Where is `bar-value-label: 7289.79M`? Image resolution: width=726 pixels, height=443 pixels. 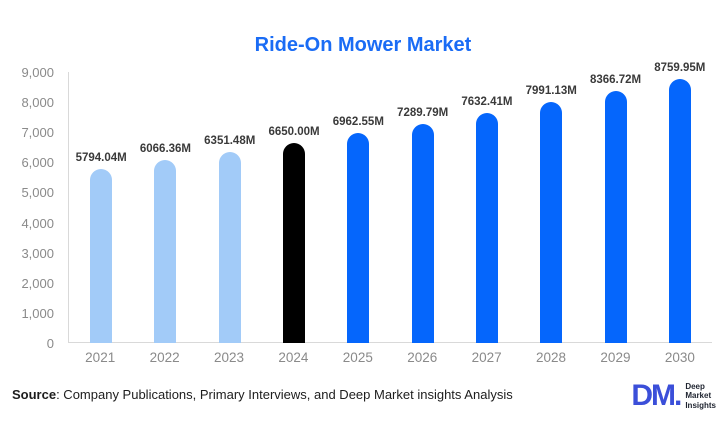
bar-value-label: 7289.79M is located at coordinates (423, 112).